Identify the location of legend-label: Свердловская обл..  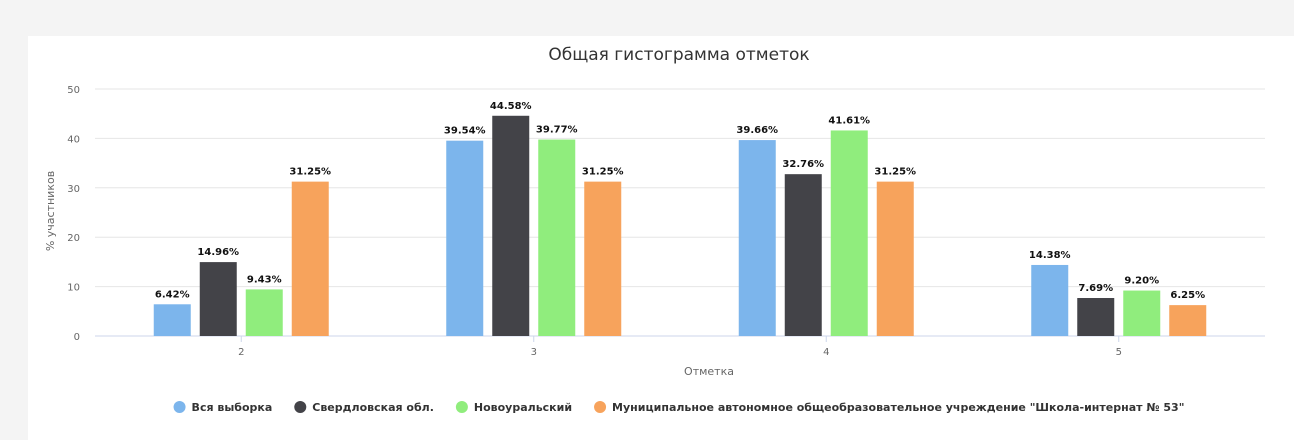
(373, 407).